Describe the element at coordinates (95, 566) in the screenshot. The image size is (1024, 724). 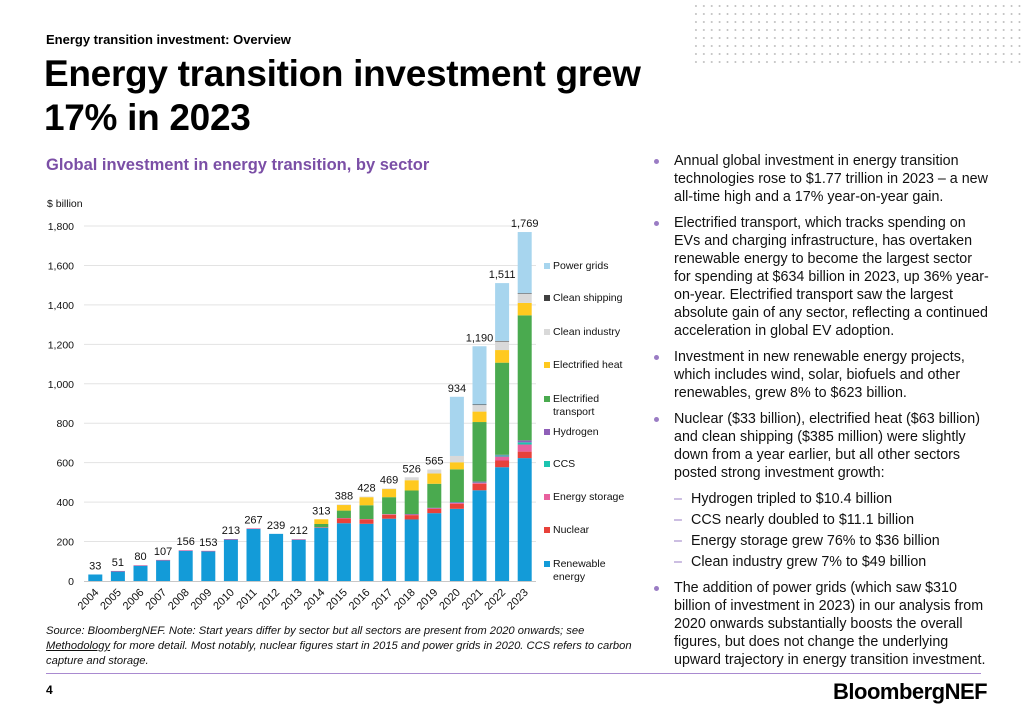
I see `bar-total-label: 33` at that location.